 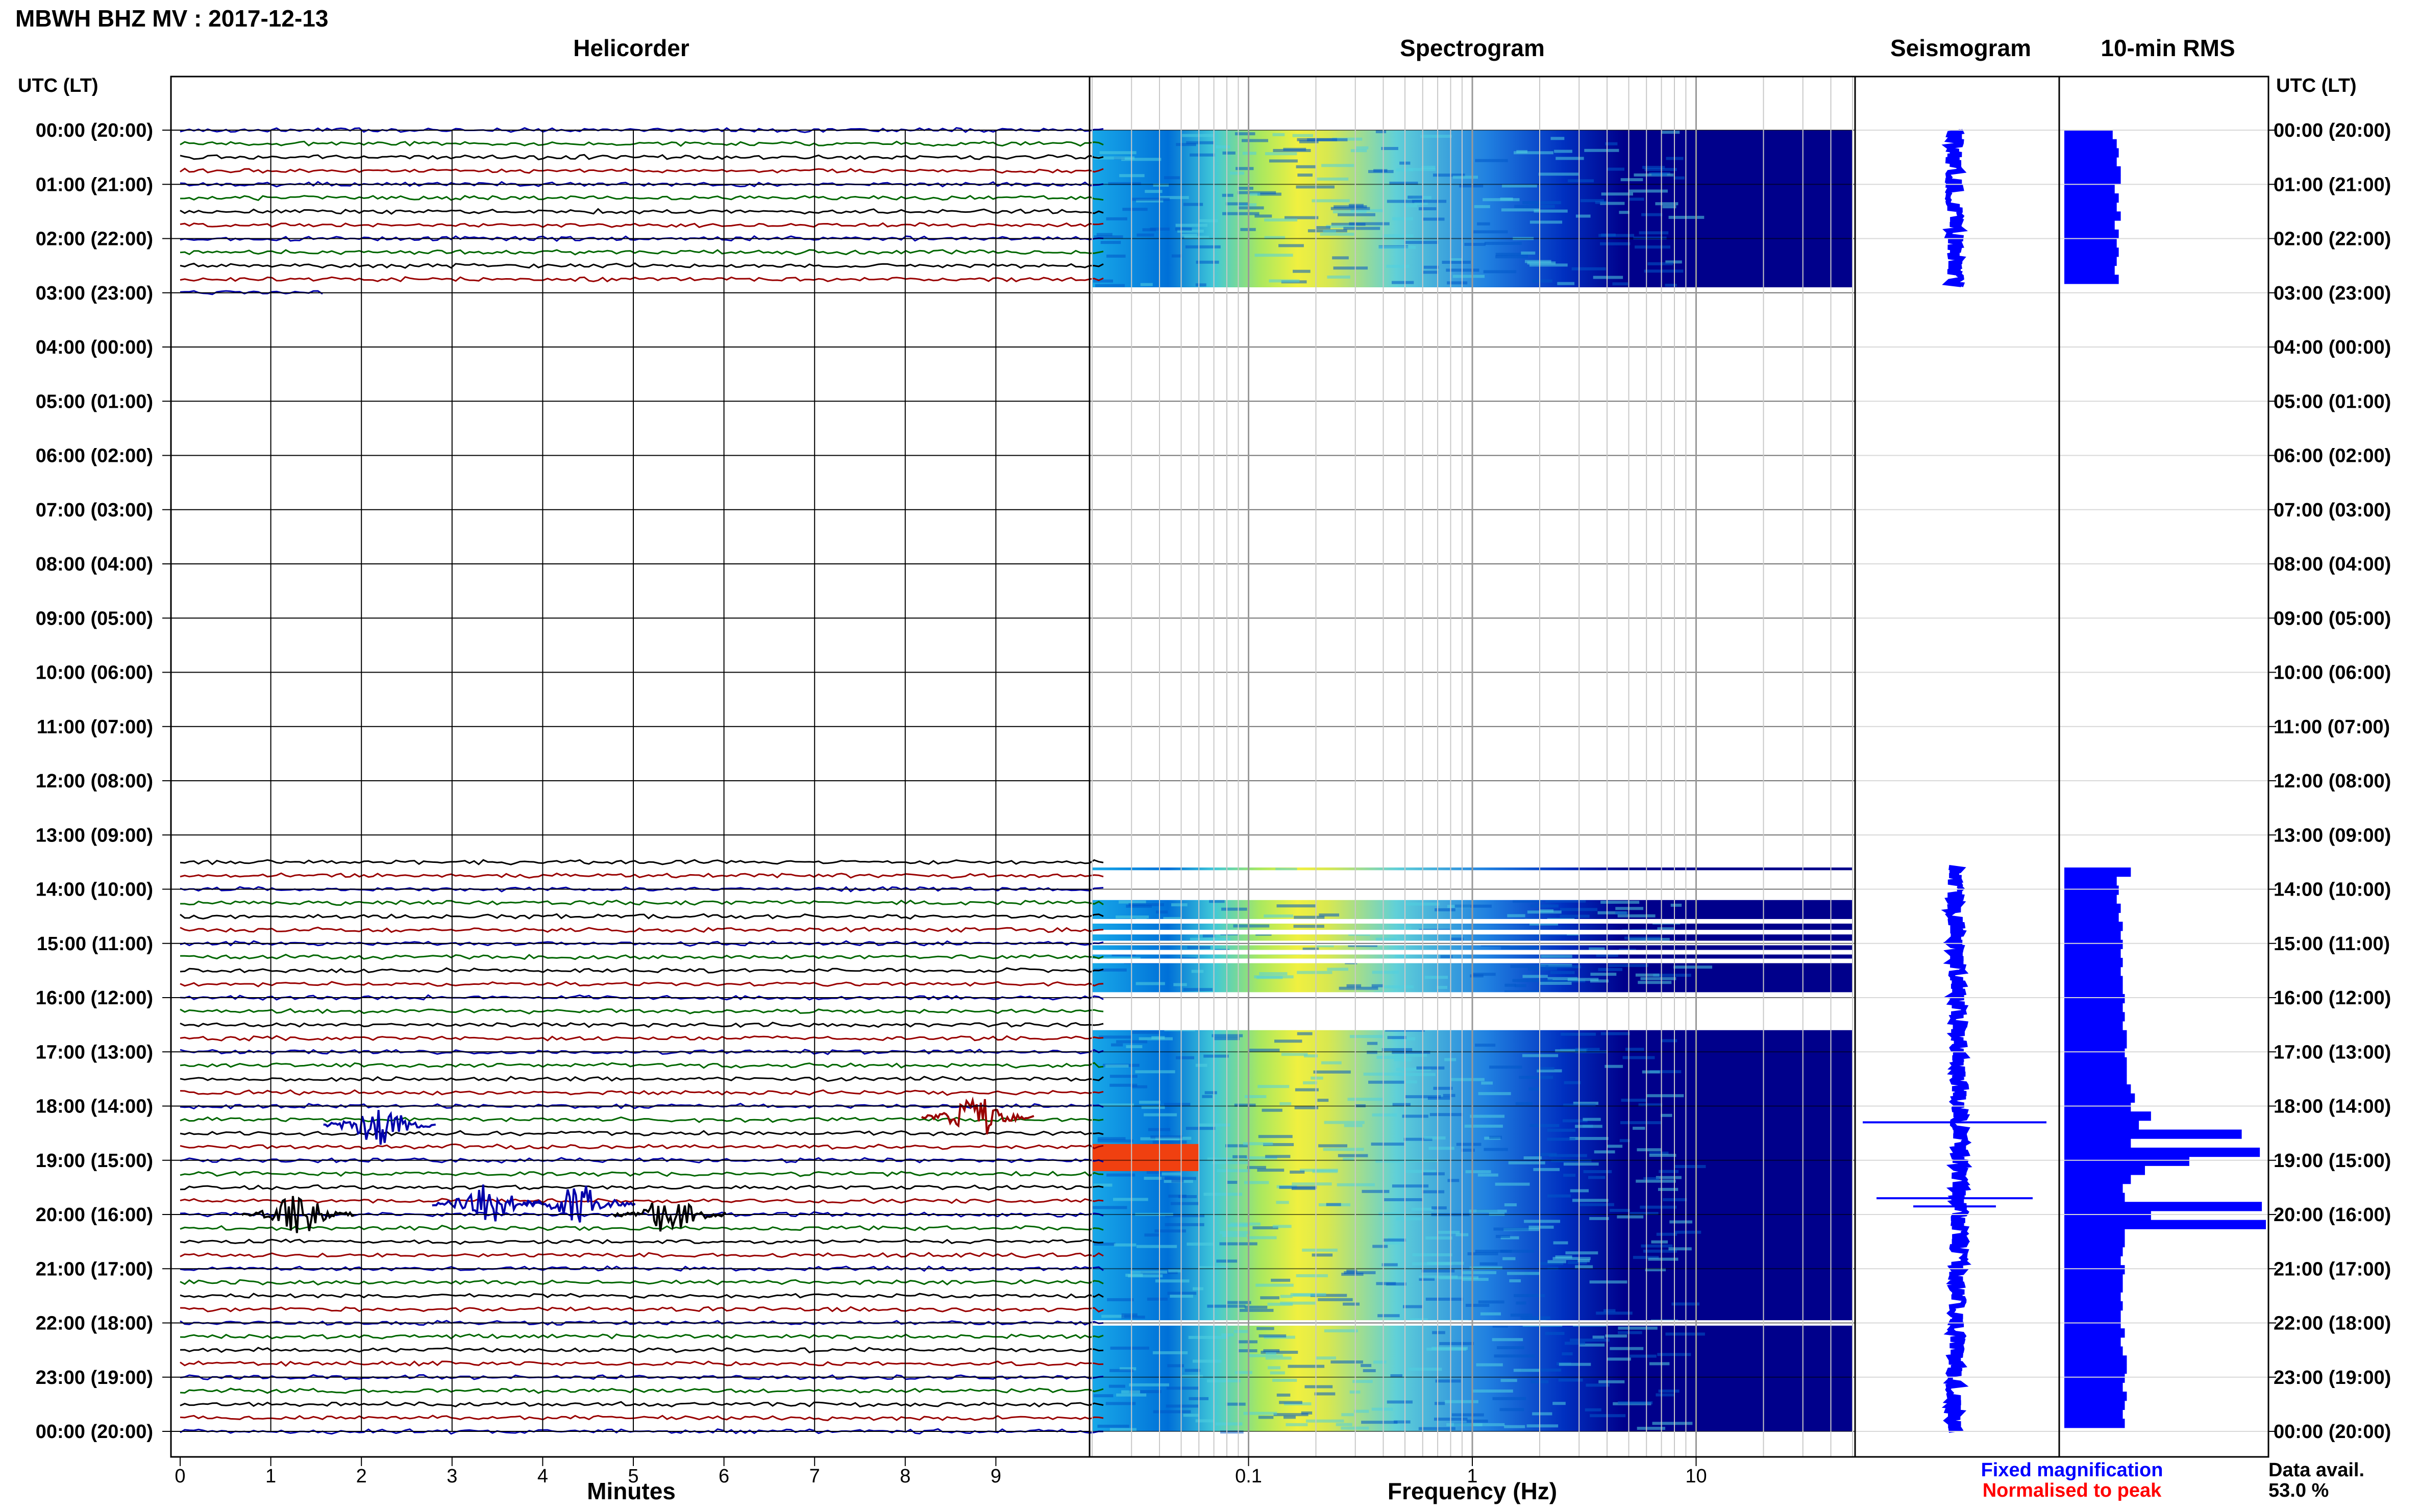 What do you see at coordinates (633, 1476) in the screenshot?
I see `helicorder-x-tick-label: 5` at bounding box center [633, 1476].